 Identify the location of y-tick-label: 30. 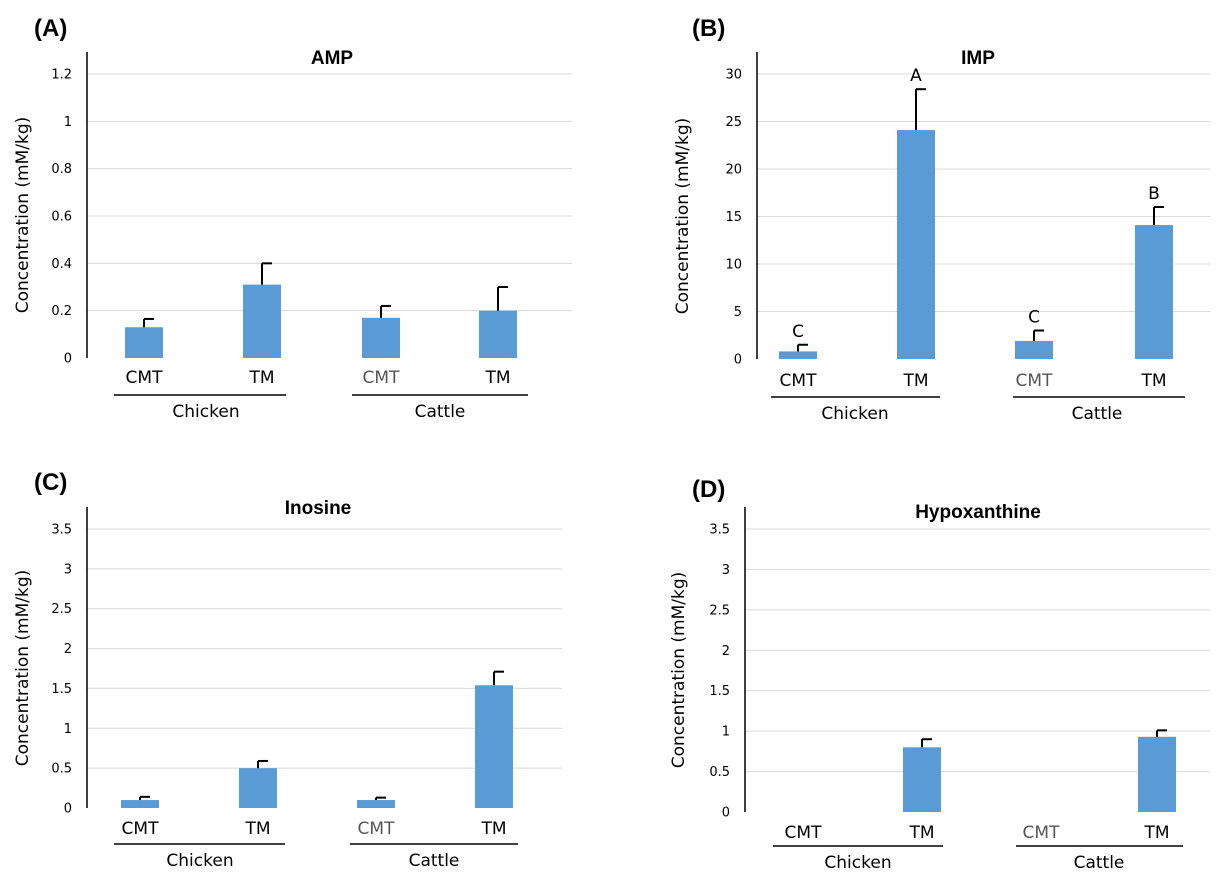
(733, 75).